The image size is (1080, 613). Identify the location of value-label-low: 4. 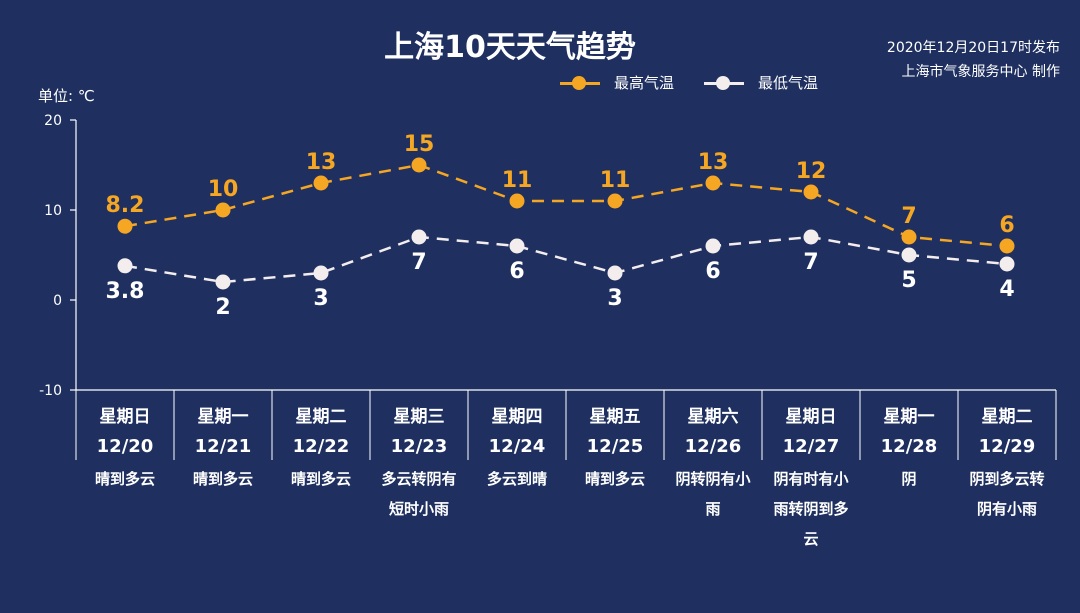
(1006, 289).